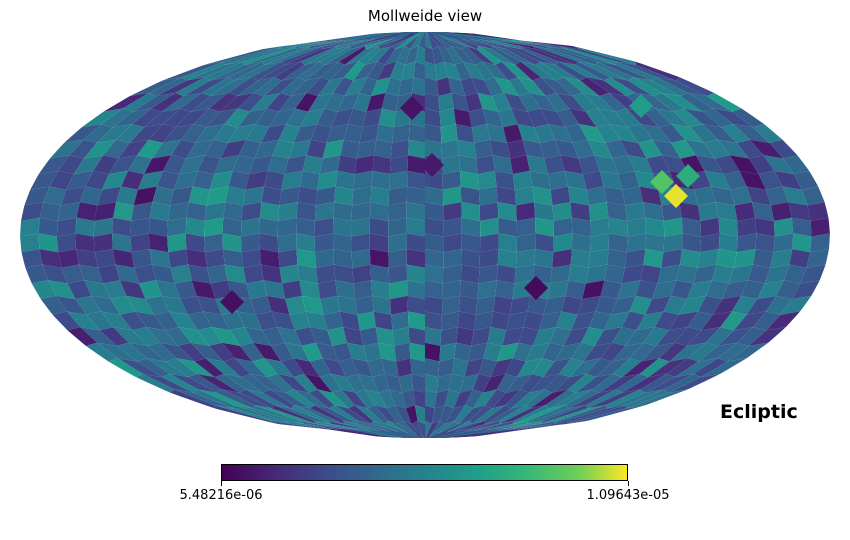  Describe the element at coordinates (628, 495) in the screenshot. I see `colorbar-max-label: 1.09643e-05` at that location.